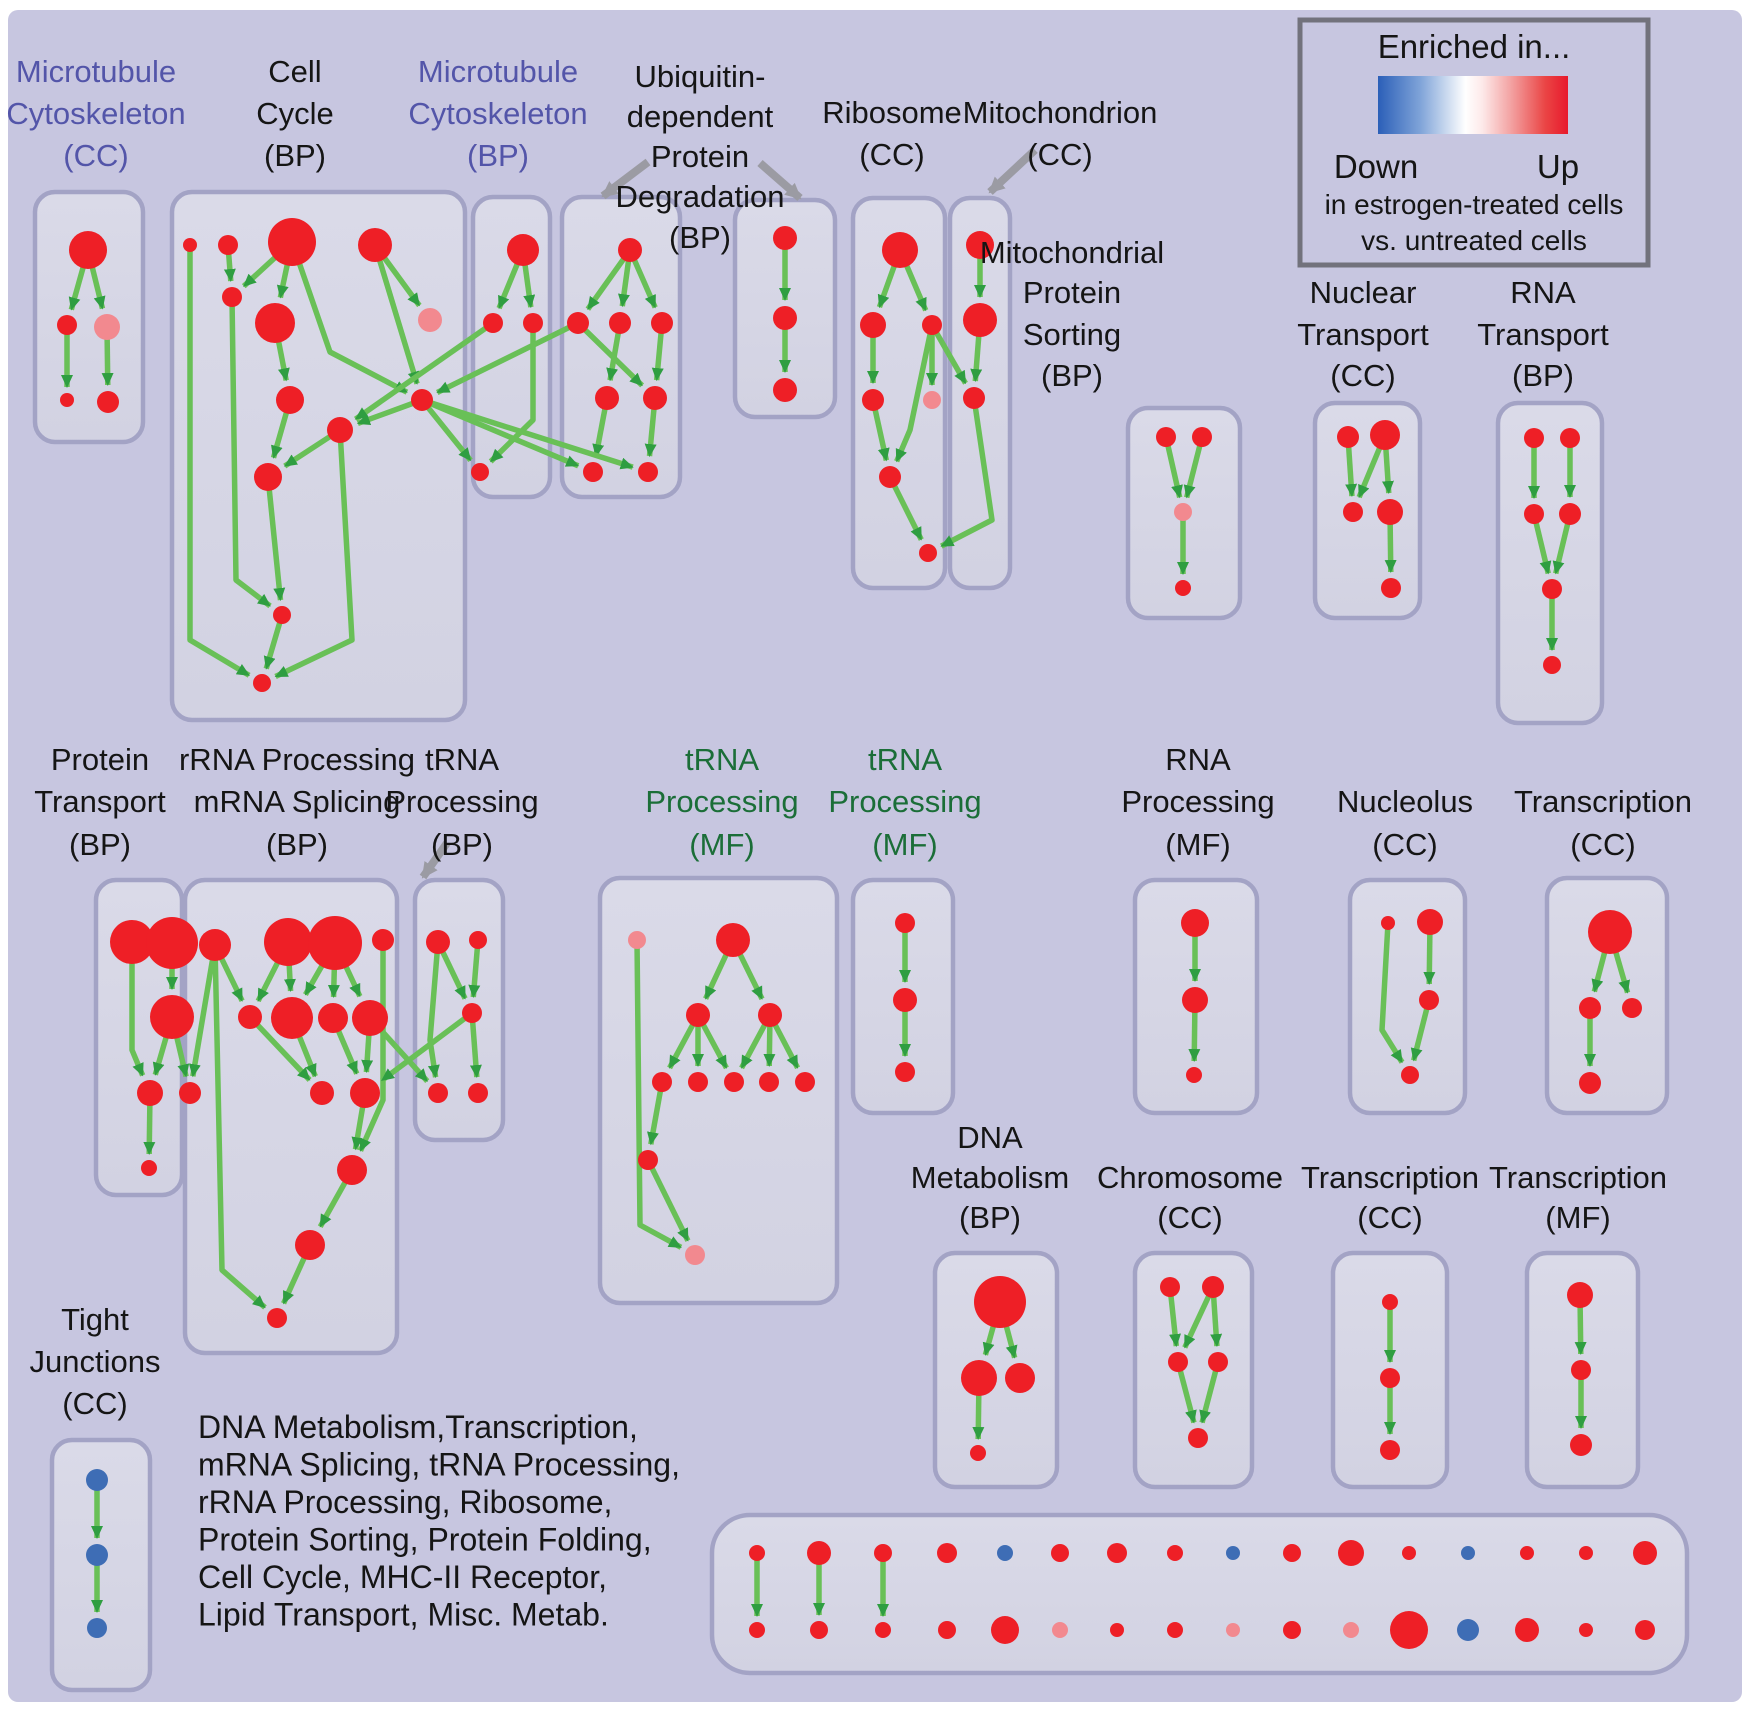 The width and height of the screenshot is (1750, 1715). What do you see at coordinates (297, 801) in the screenshot?
I see `rrna-processing-mrna-splicing-bp-label-line-1: mRNA Splicing` at bounding box center [297, 801].